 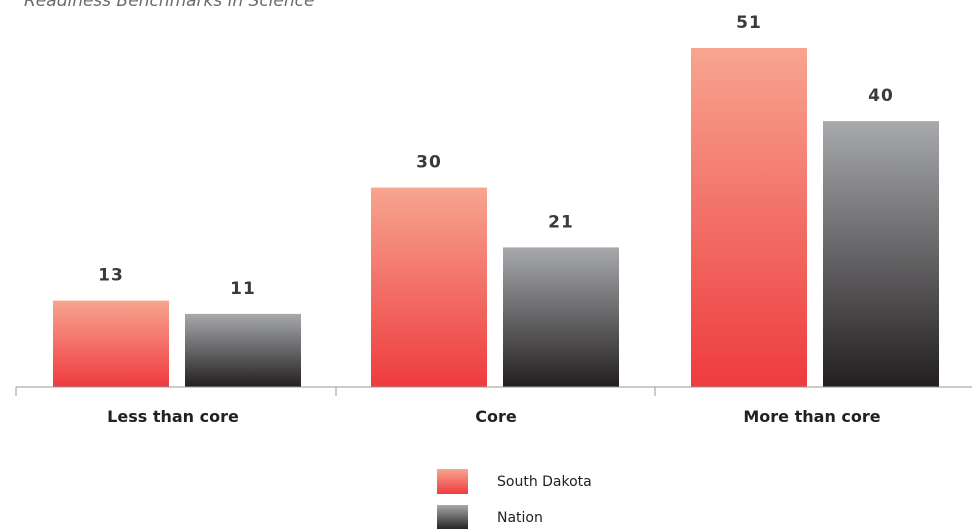 What do you see at coordinates (749, 217) in the screenshot?
I see `bar-south-dakota-more-than-core` at bounding box center [749, 217].